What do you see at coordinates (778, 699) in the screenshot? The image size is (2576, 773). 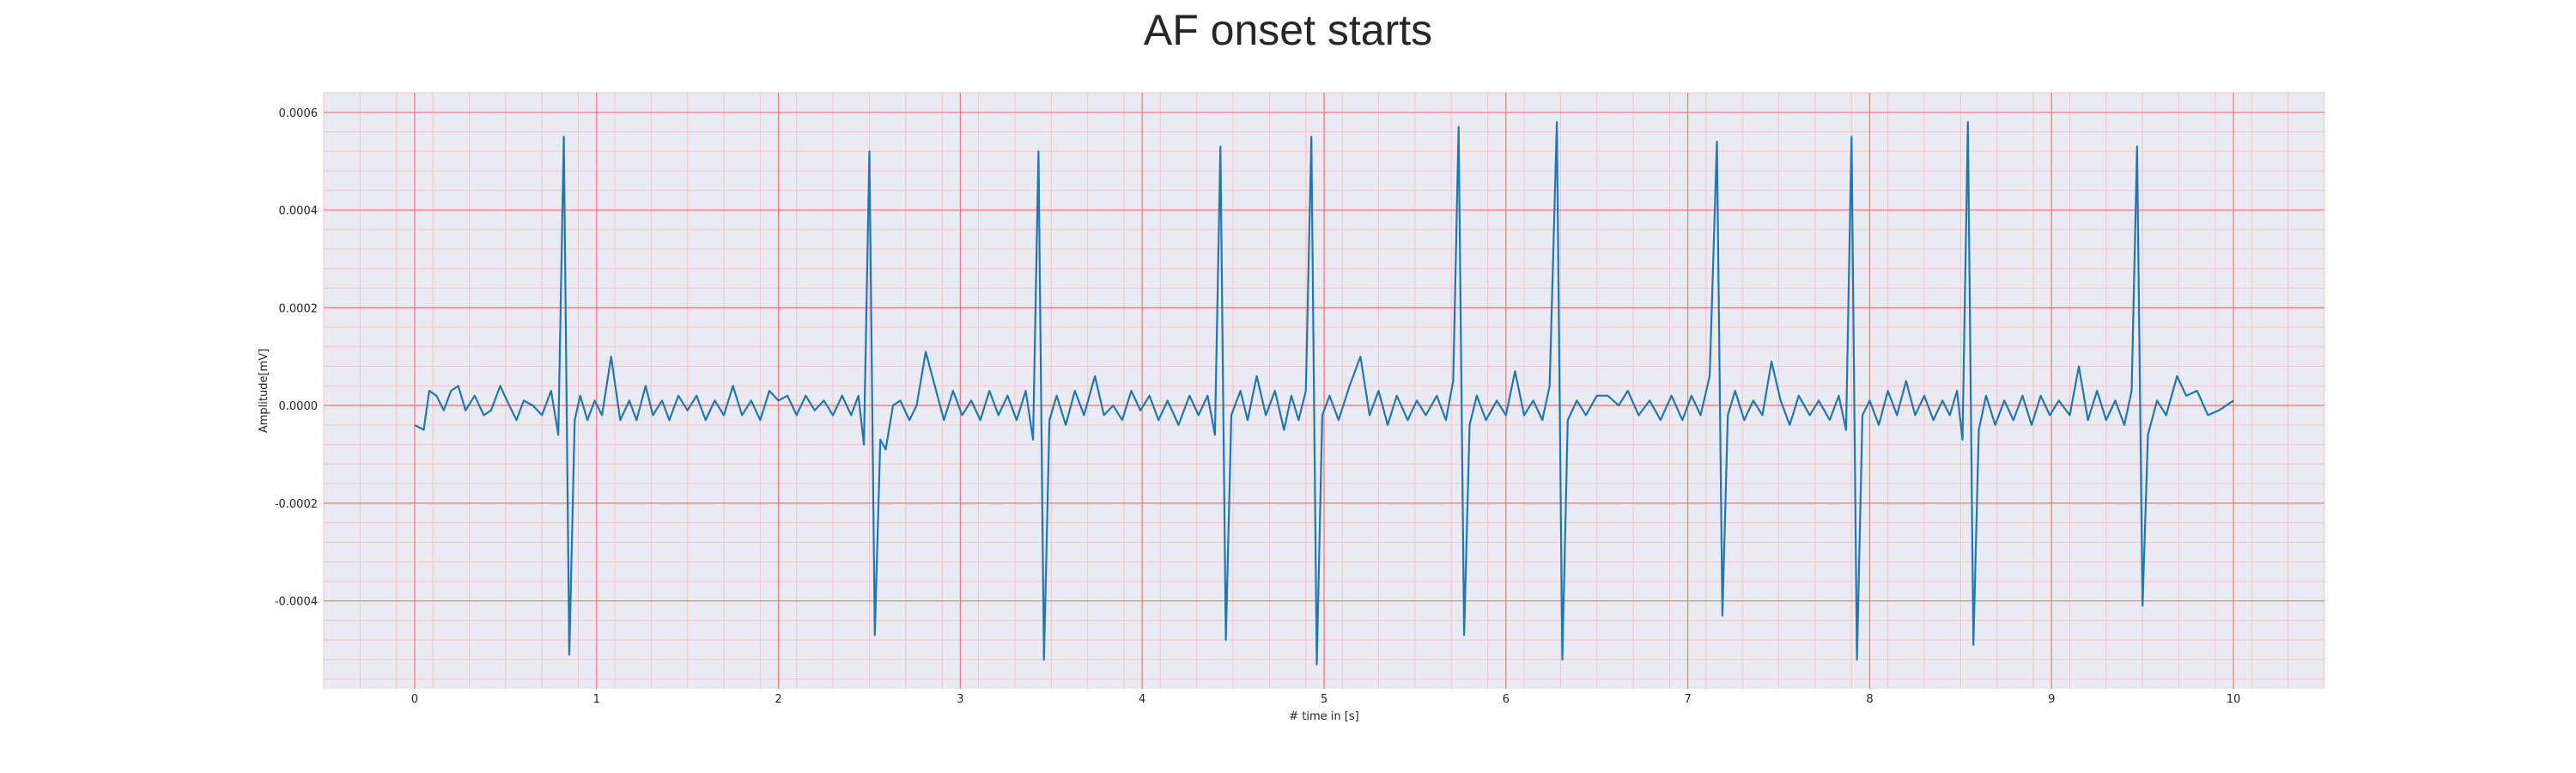 I see `x-tick-label: 2` at bounding box center [778, 699].